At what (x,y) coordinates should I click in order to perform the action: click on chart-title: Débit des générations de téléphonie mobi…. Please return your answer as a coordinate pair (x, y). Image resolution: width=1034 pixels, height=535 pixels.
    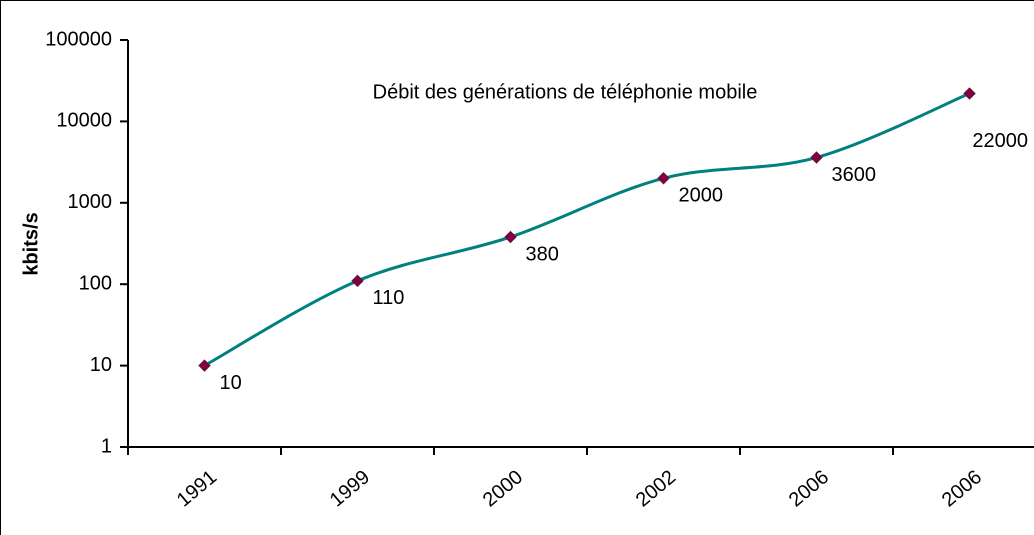
    Looking at the image, I should click on (565, 92).